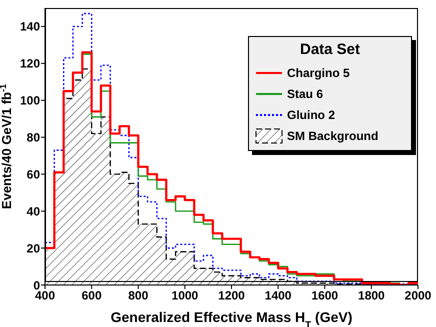  I want to click on legend-label: Stau 6, so click(305, 93).